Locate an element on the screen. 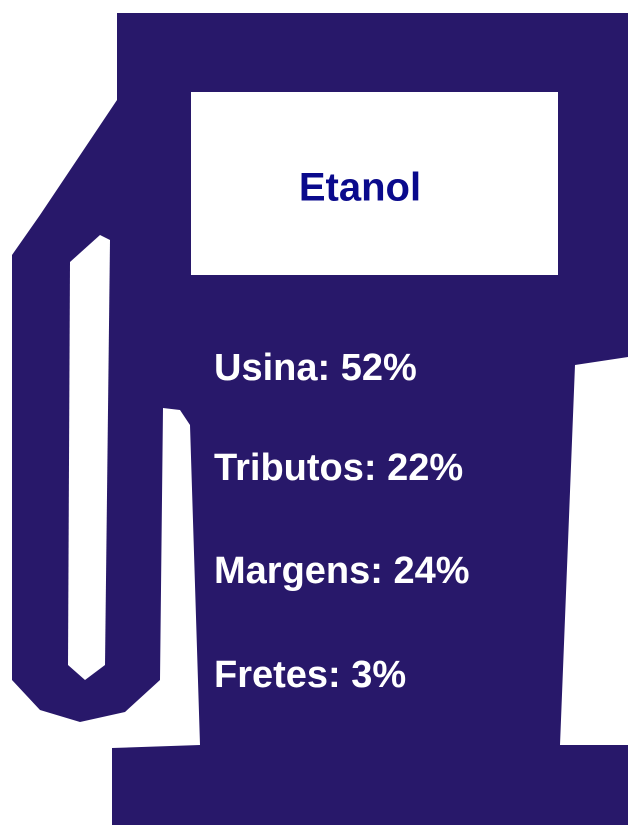 The image size is (628, 825). item-label: Usina: 52% is located at coordinates (315, 368).